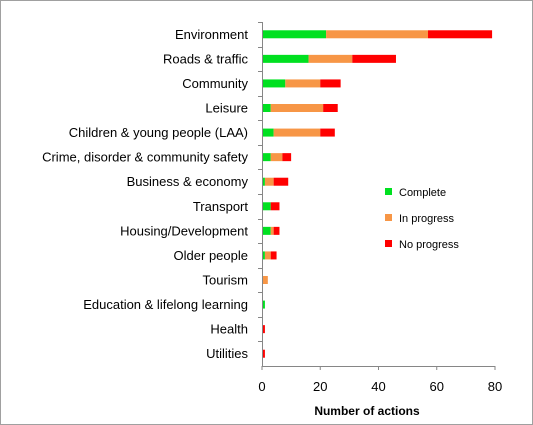 This screenshot has width=533, height=425. What do you see at coordinates (378, 386) in the screenshot?
I see `x-tick-label: 40` at bounding box center [378, 386].